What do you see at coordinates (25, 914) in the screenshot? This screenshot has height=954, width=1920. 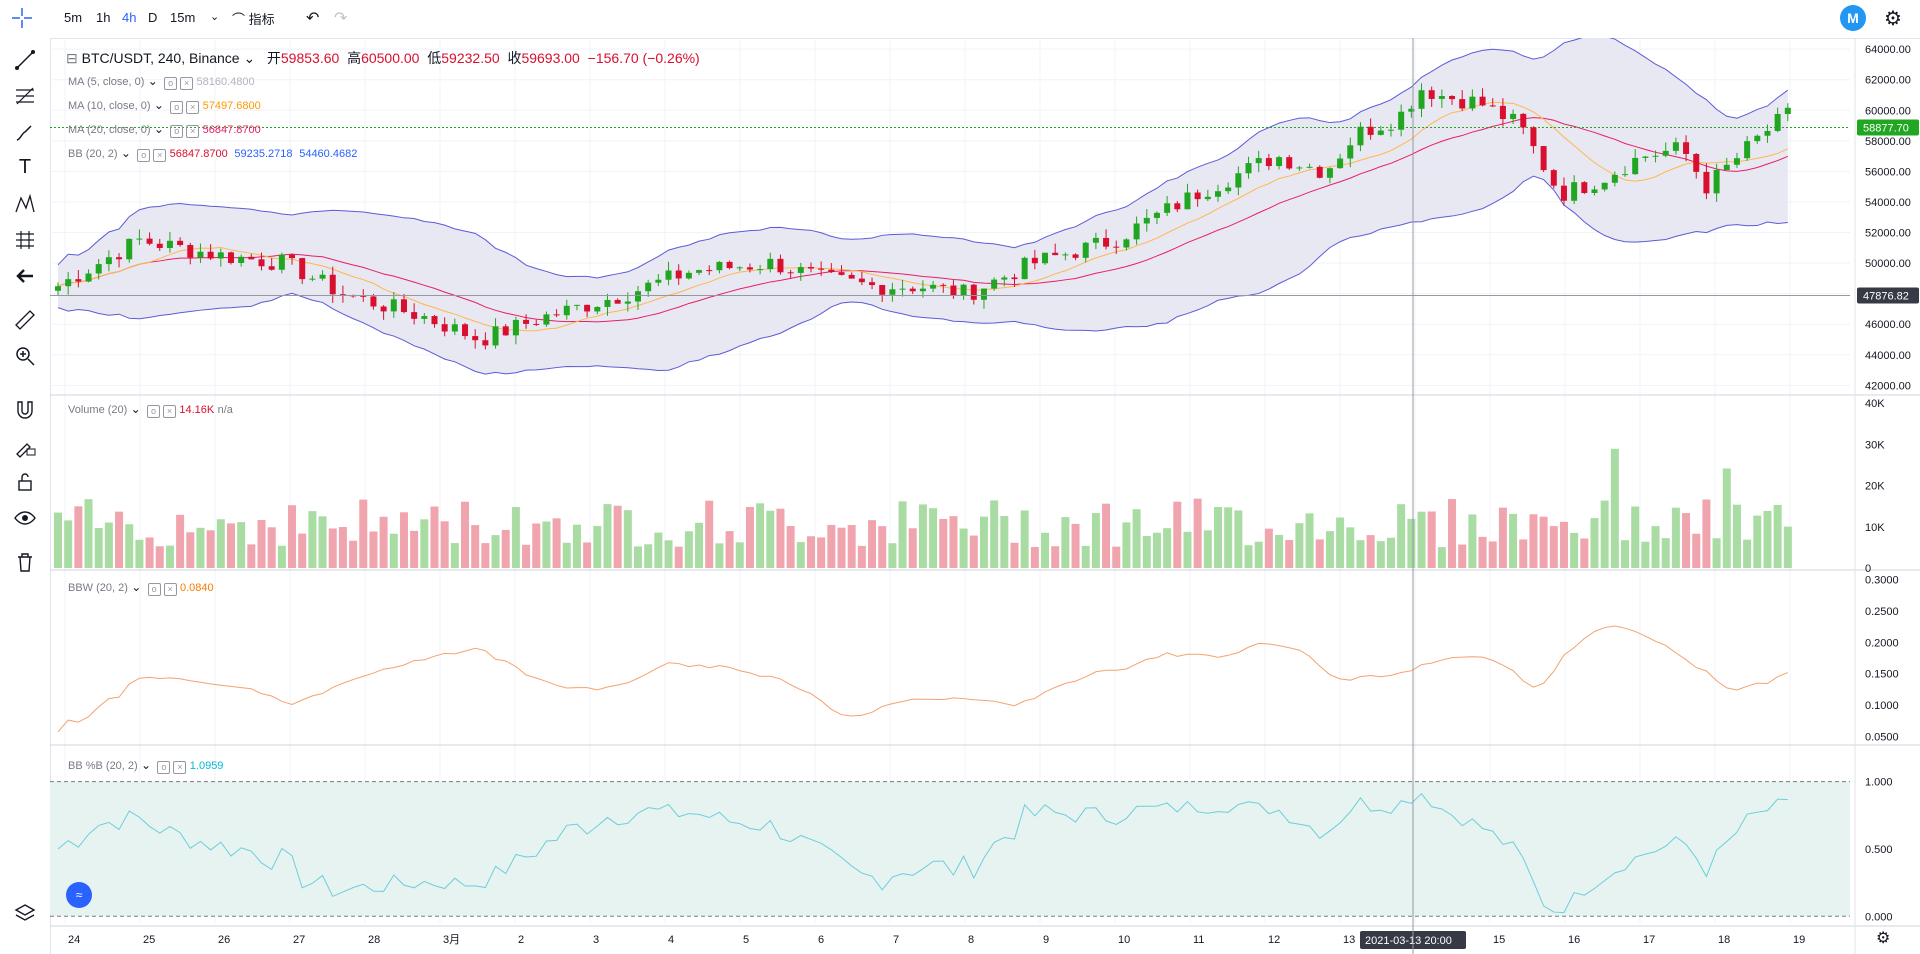 I see `layers-icon` at bounding box center [25, 914].